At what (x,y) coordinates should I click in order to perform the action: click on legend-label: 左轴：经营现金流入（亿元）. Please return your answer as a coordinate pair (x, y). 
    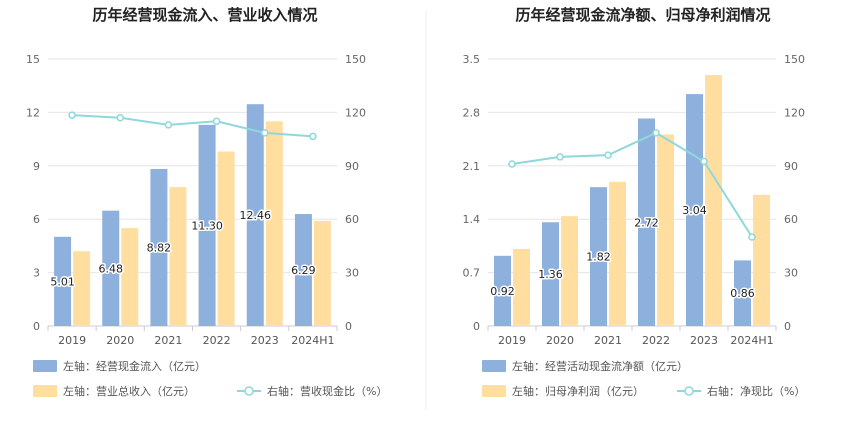
    Looking at the image, I should click on (134, 366).